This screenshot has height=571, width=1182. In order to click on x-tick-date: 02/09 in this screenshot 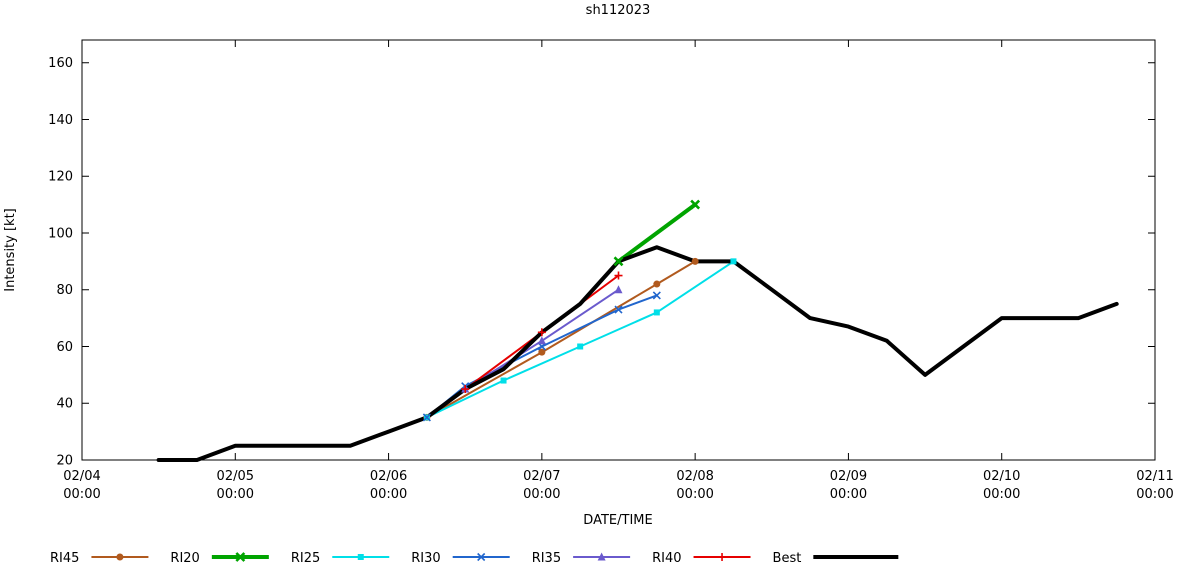, I will do `click(848, 476)`.